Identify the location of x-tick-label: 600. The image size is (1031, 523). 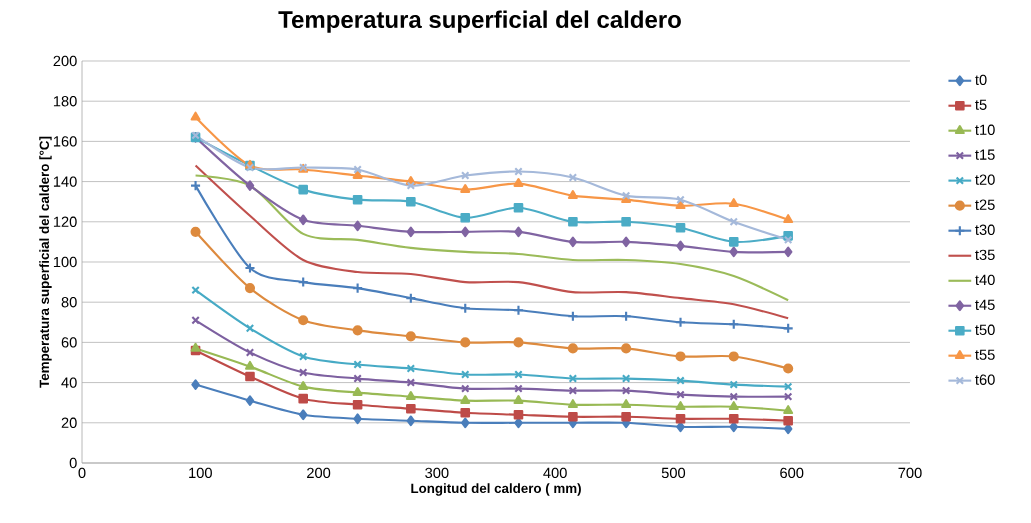
(792, 473).